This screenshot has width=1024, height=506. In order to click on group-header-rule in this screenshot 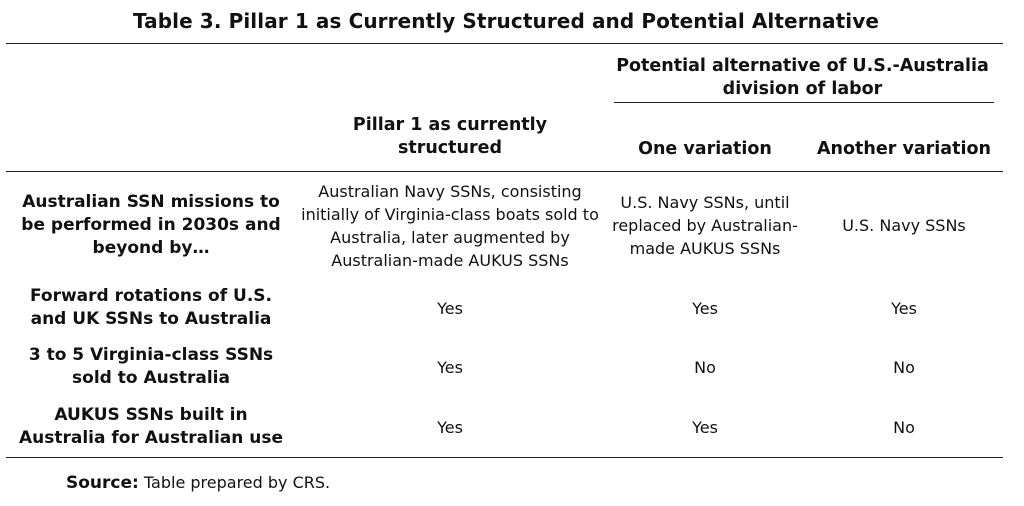, I will do `click(804, 102)`.